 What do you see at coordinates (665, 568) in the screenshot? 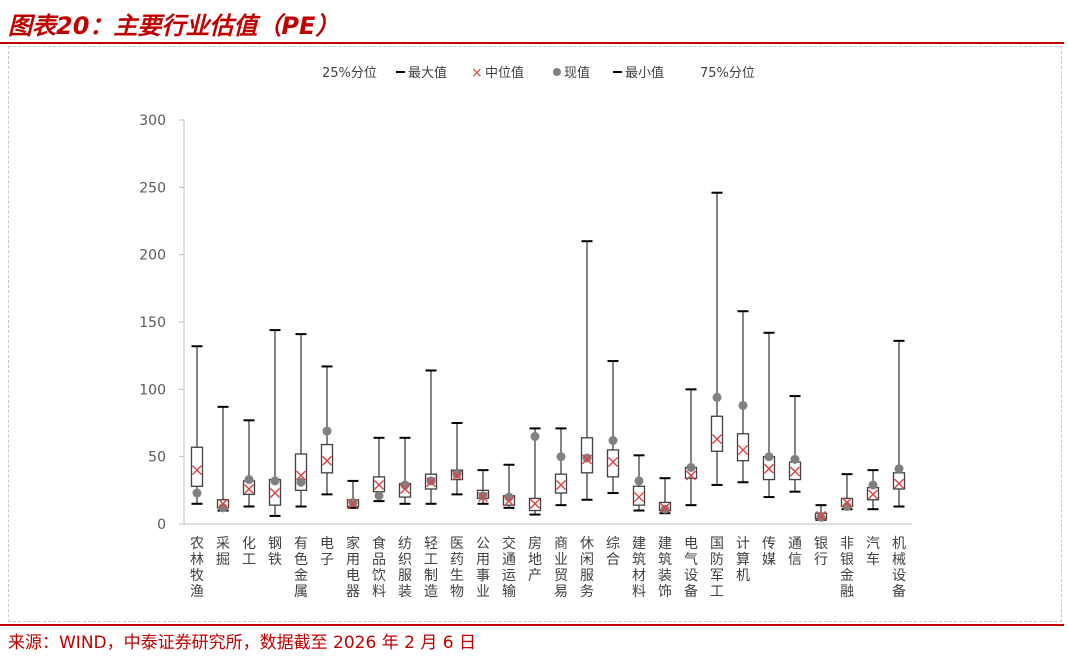
I see `x-category-label: 建筑装饰` at bounding box center [665, 568].